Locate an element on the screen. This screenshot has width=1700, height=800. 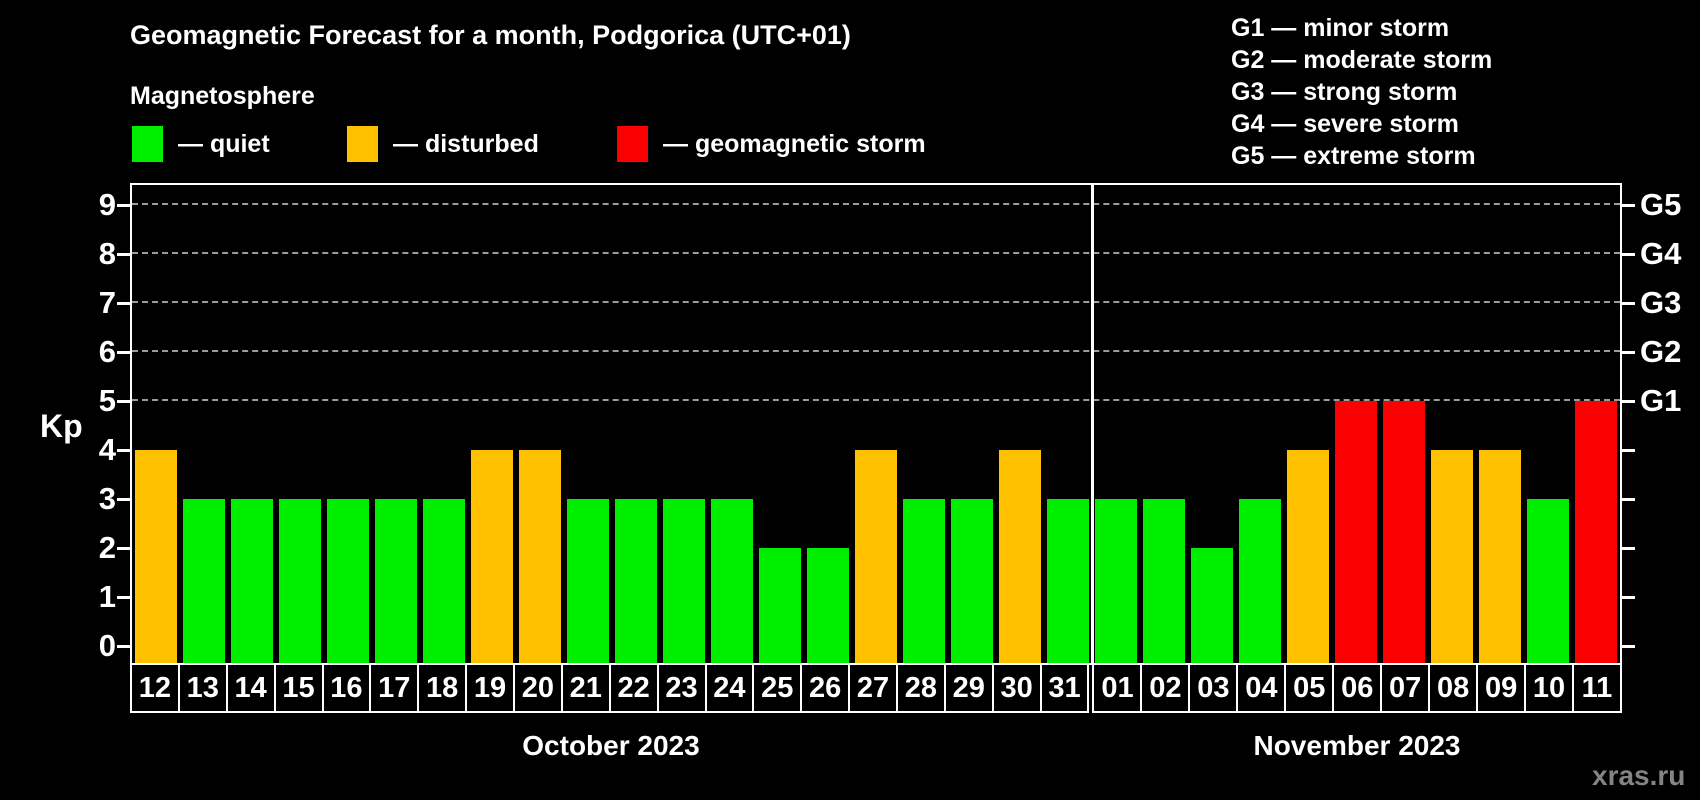
gridline-kp8 is located at coordinates (876, 252).